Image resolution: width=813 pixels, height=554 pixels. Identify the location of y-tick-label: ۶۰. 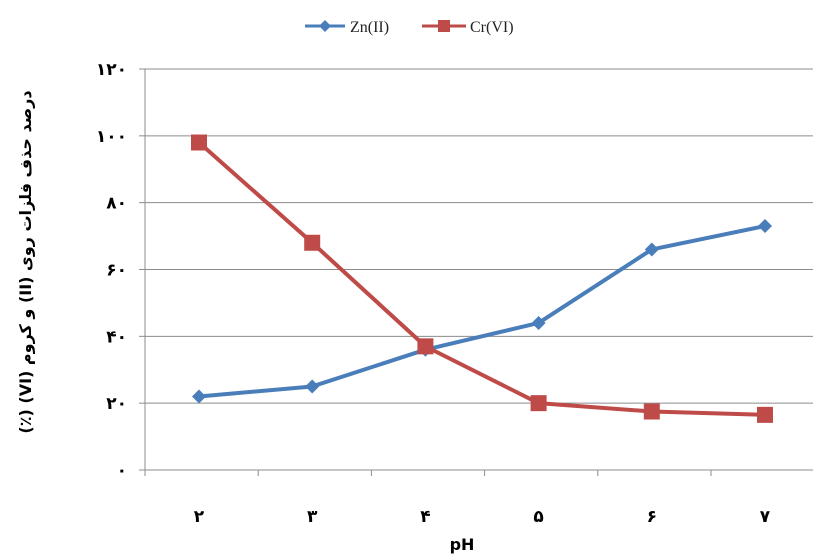
(116, 271).